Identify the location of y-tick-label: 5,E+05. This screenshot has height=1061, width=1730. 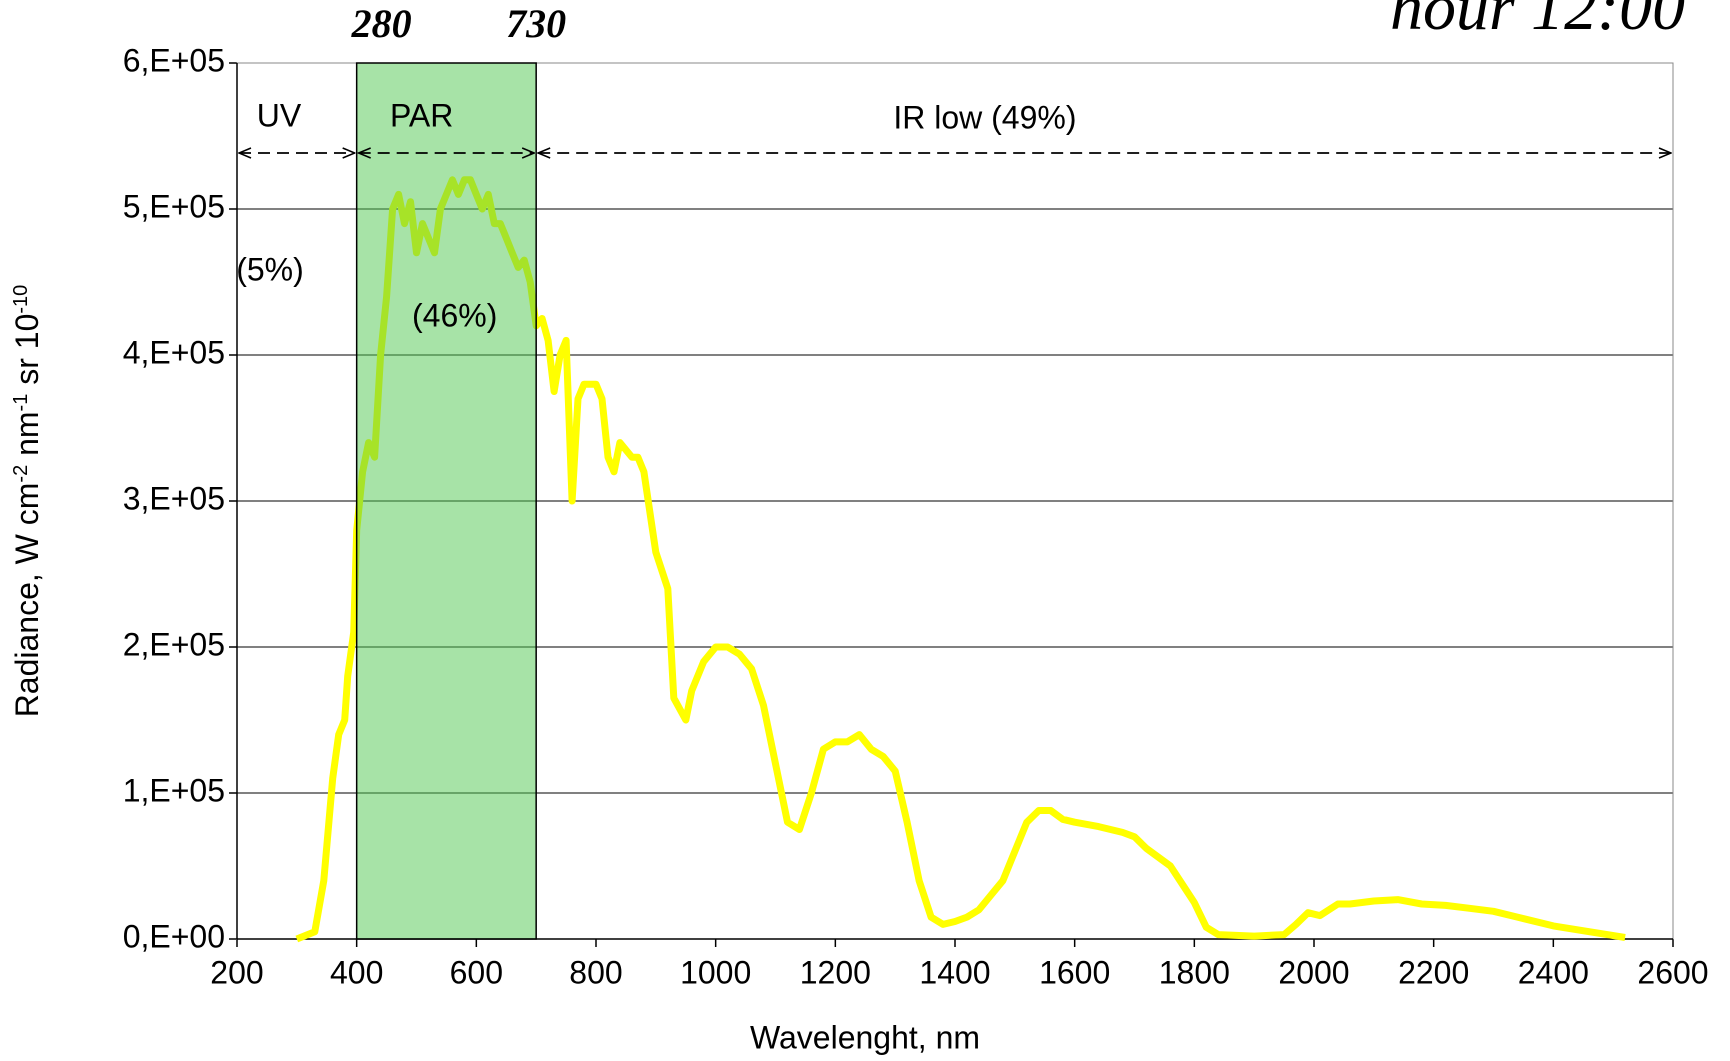
(174, 206).